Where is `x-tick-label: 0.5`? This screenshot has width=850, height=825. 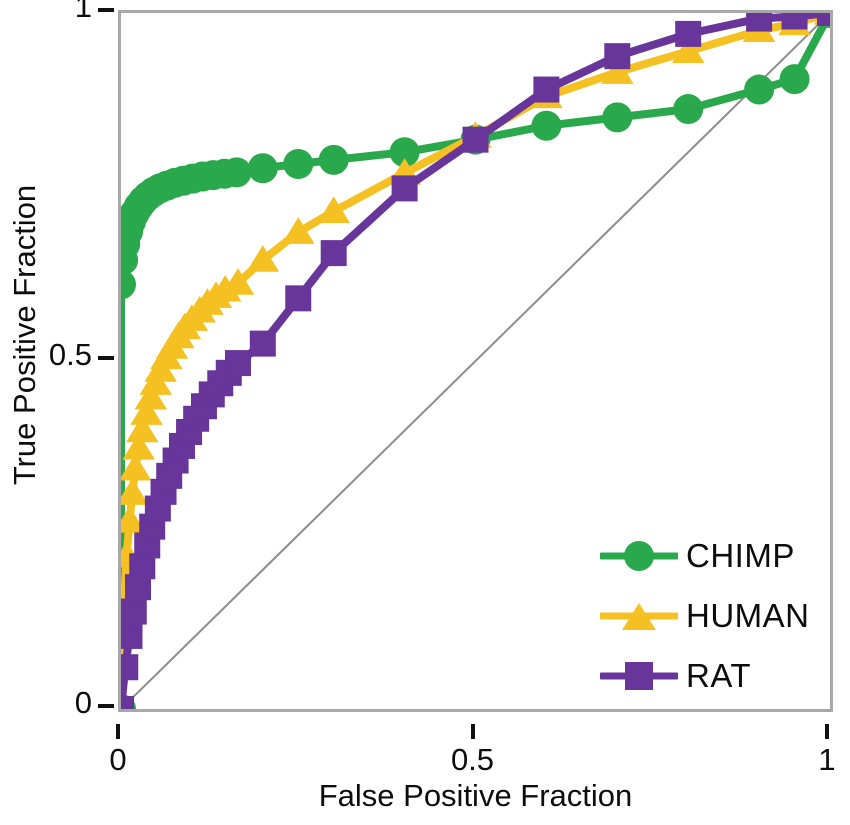
x-tick-label: 0.5 is located at coordinates (472, 759).